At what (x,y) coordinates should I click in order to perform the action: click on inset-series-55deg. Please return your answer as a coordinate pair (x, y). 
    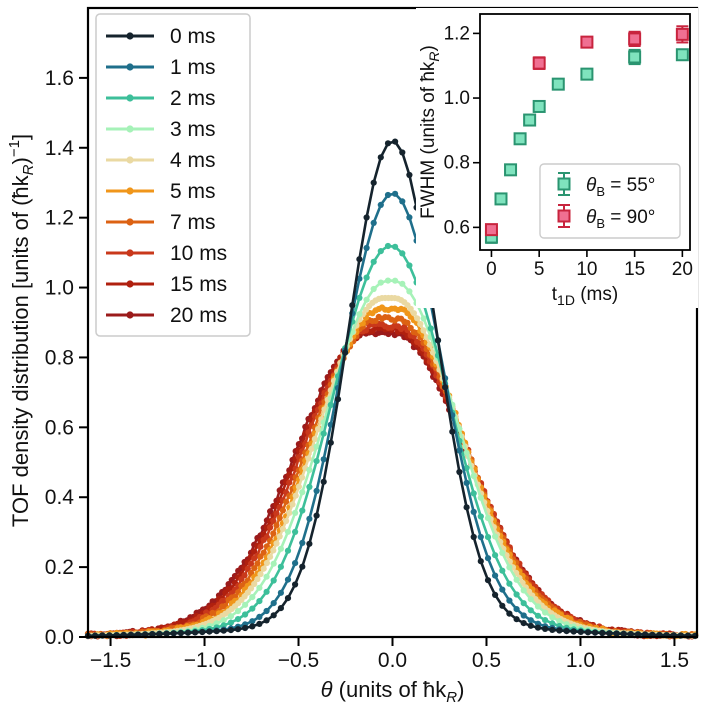
    Looking at the image, I should click on (586, 146).